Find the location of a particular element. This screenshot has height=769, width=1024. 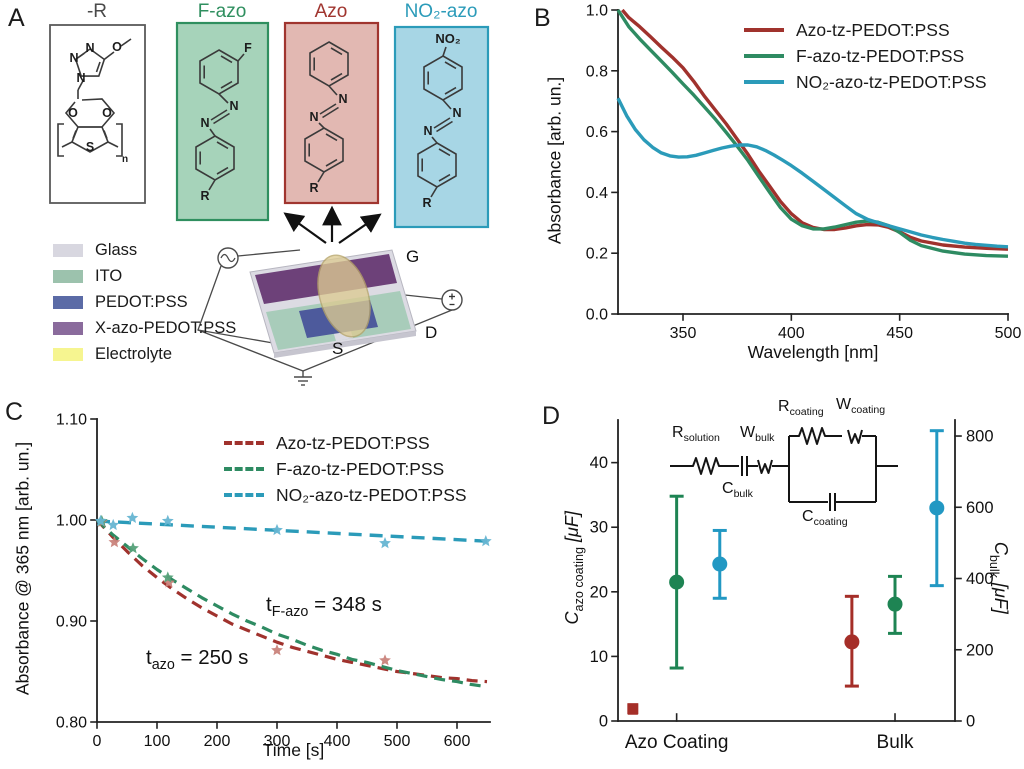

data-markers is located at coordinates (293, 588).